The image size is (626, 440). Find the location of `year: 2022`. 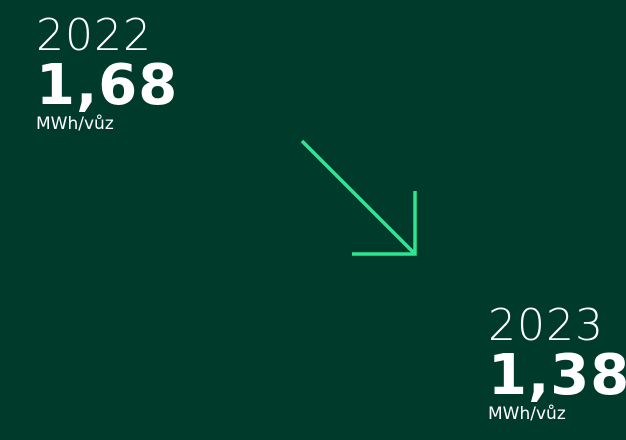

year: 2022 is located at coordinates (94, 35).